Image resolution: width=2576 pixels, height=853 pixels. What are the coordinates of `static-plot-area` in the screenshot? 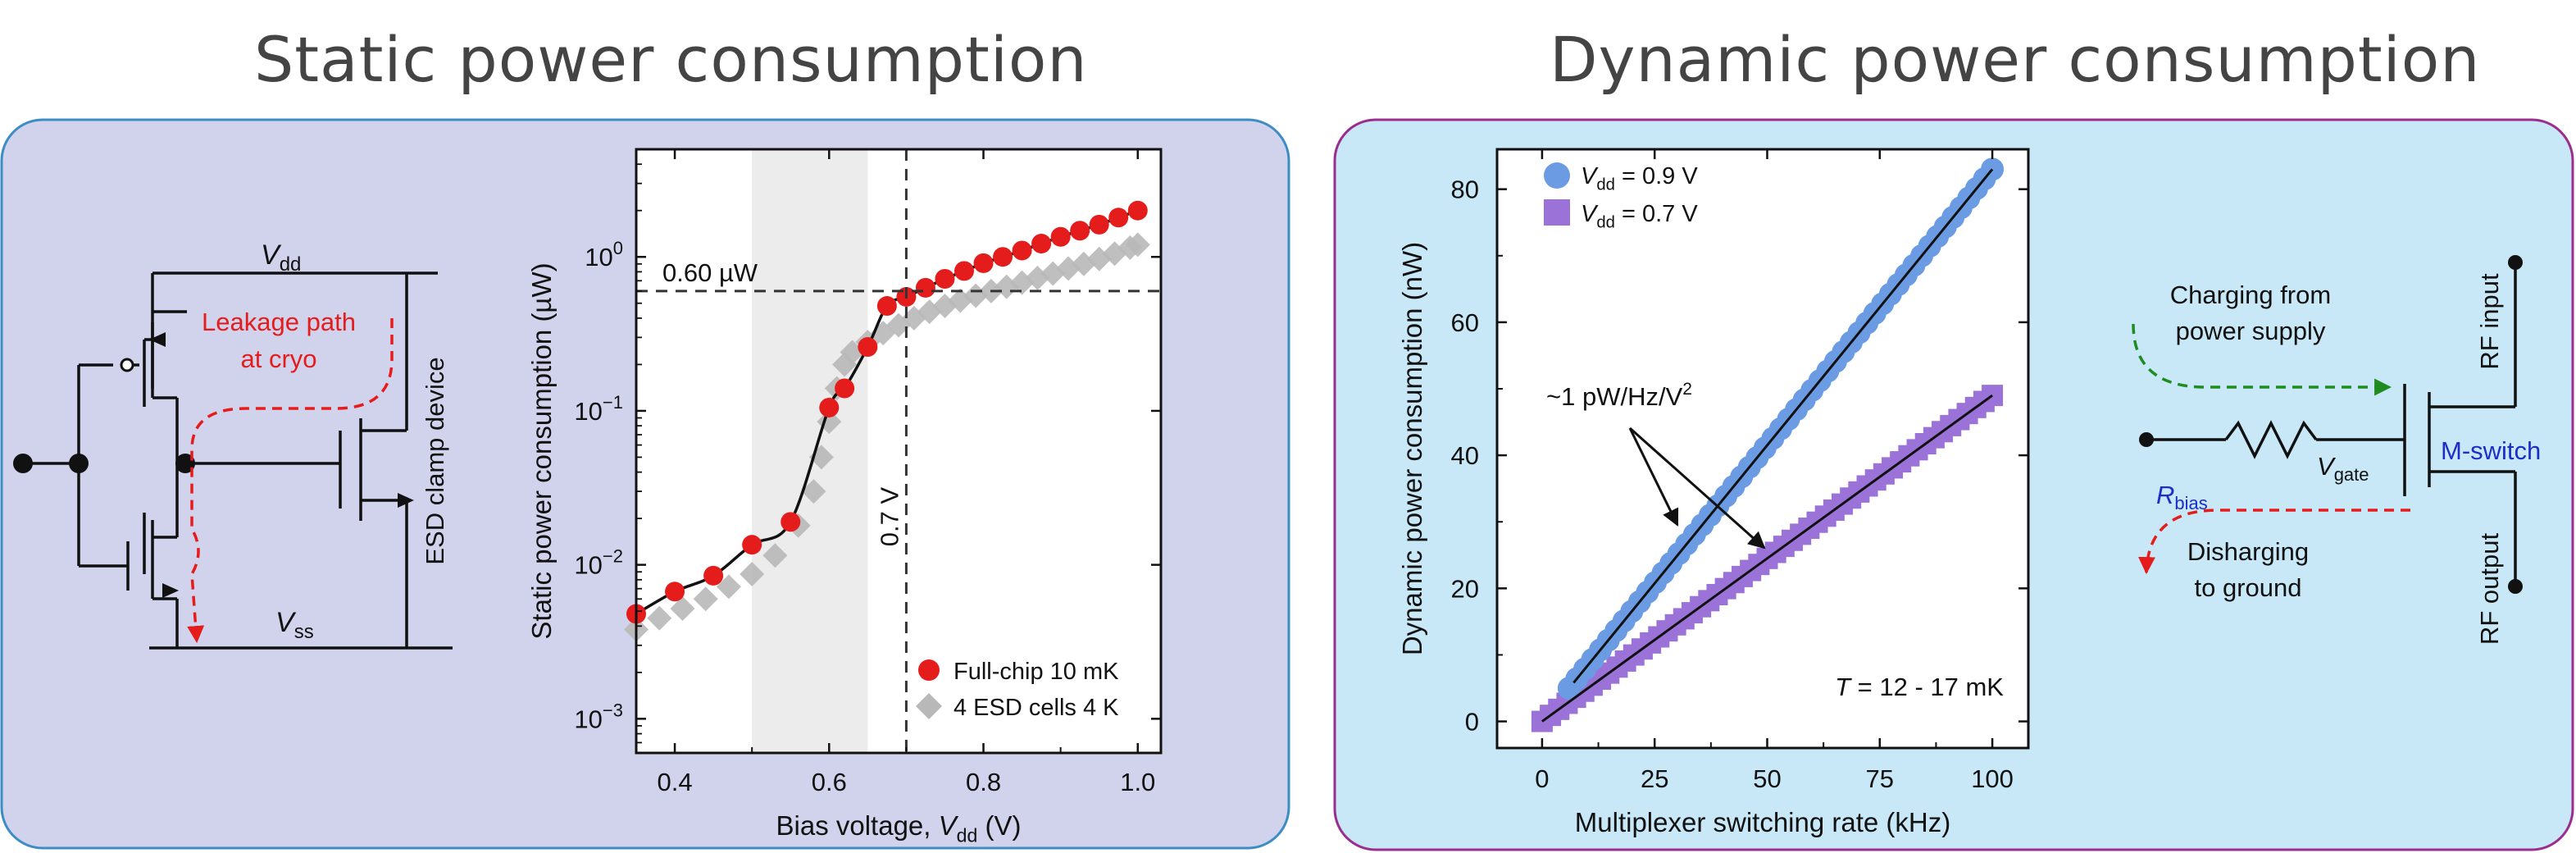 It's located at (899, 451).